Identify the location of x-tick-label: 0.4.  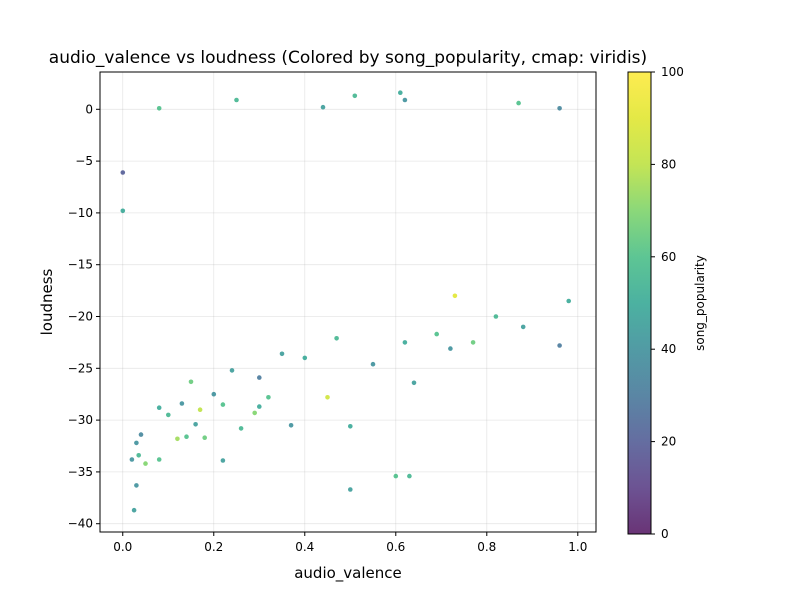
(304, 547).